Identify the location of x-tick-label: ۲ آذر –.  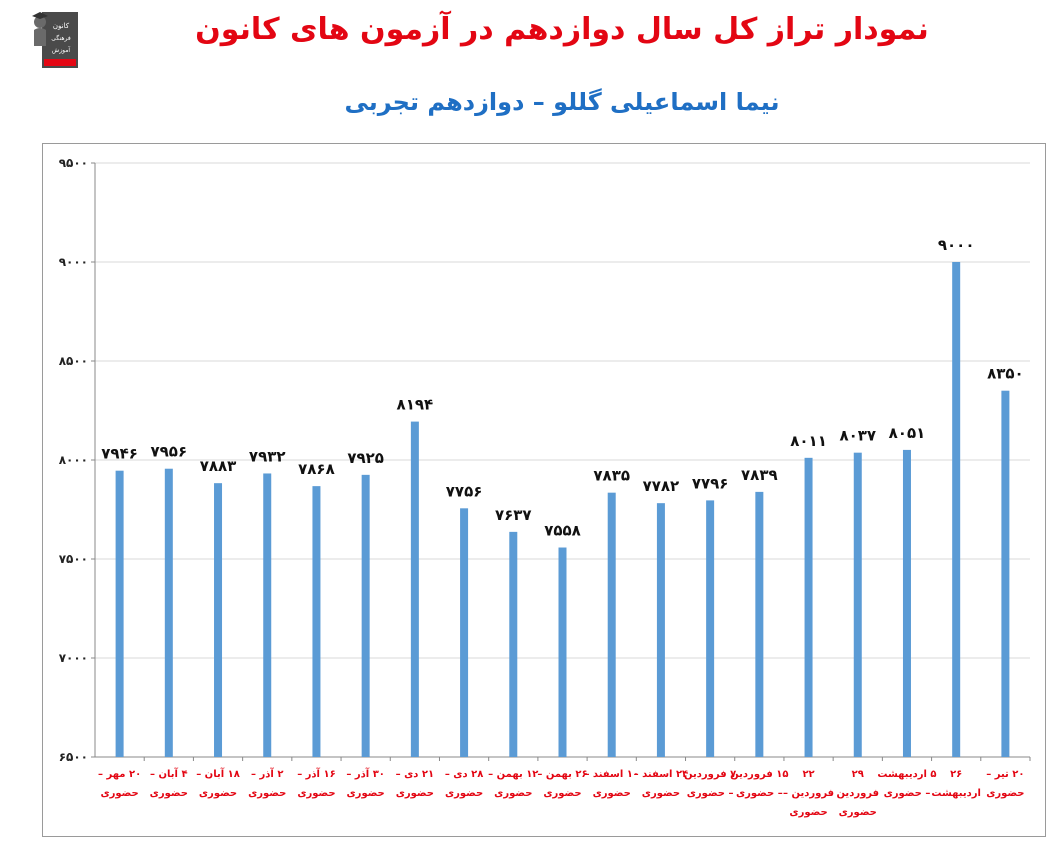
(267, 773).